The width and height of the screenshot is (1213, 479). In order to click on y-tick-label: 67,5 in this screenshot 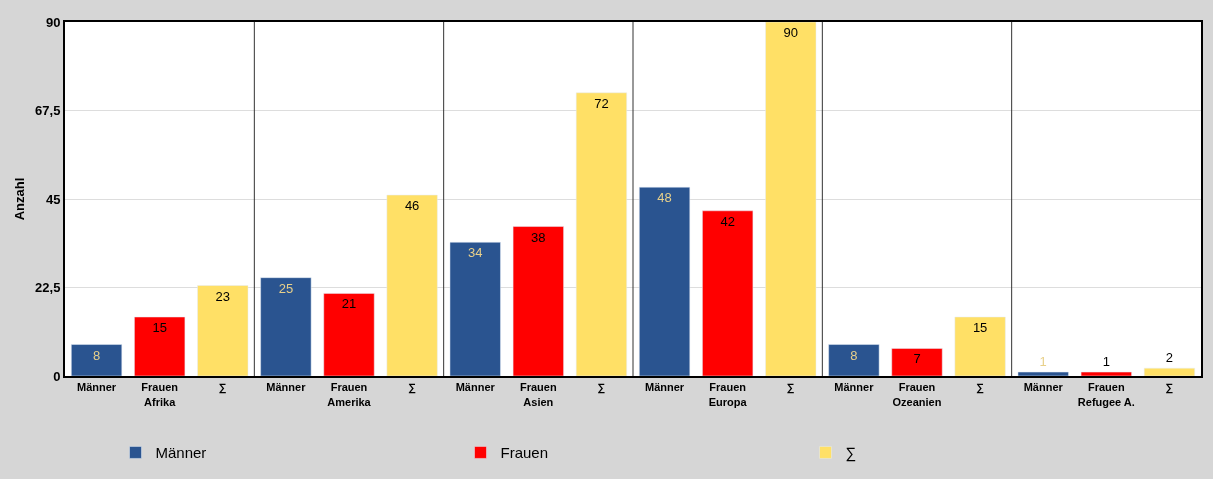, I will do `click(48, 111)`.